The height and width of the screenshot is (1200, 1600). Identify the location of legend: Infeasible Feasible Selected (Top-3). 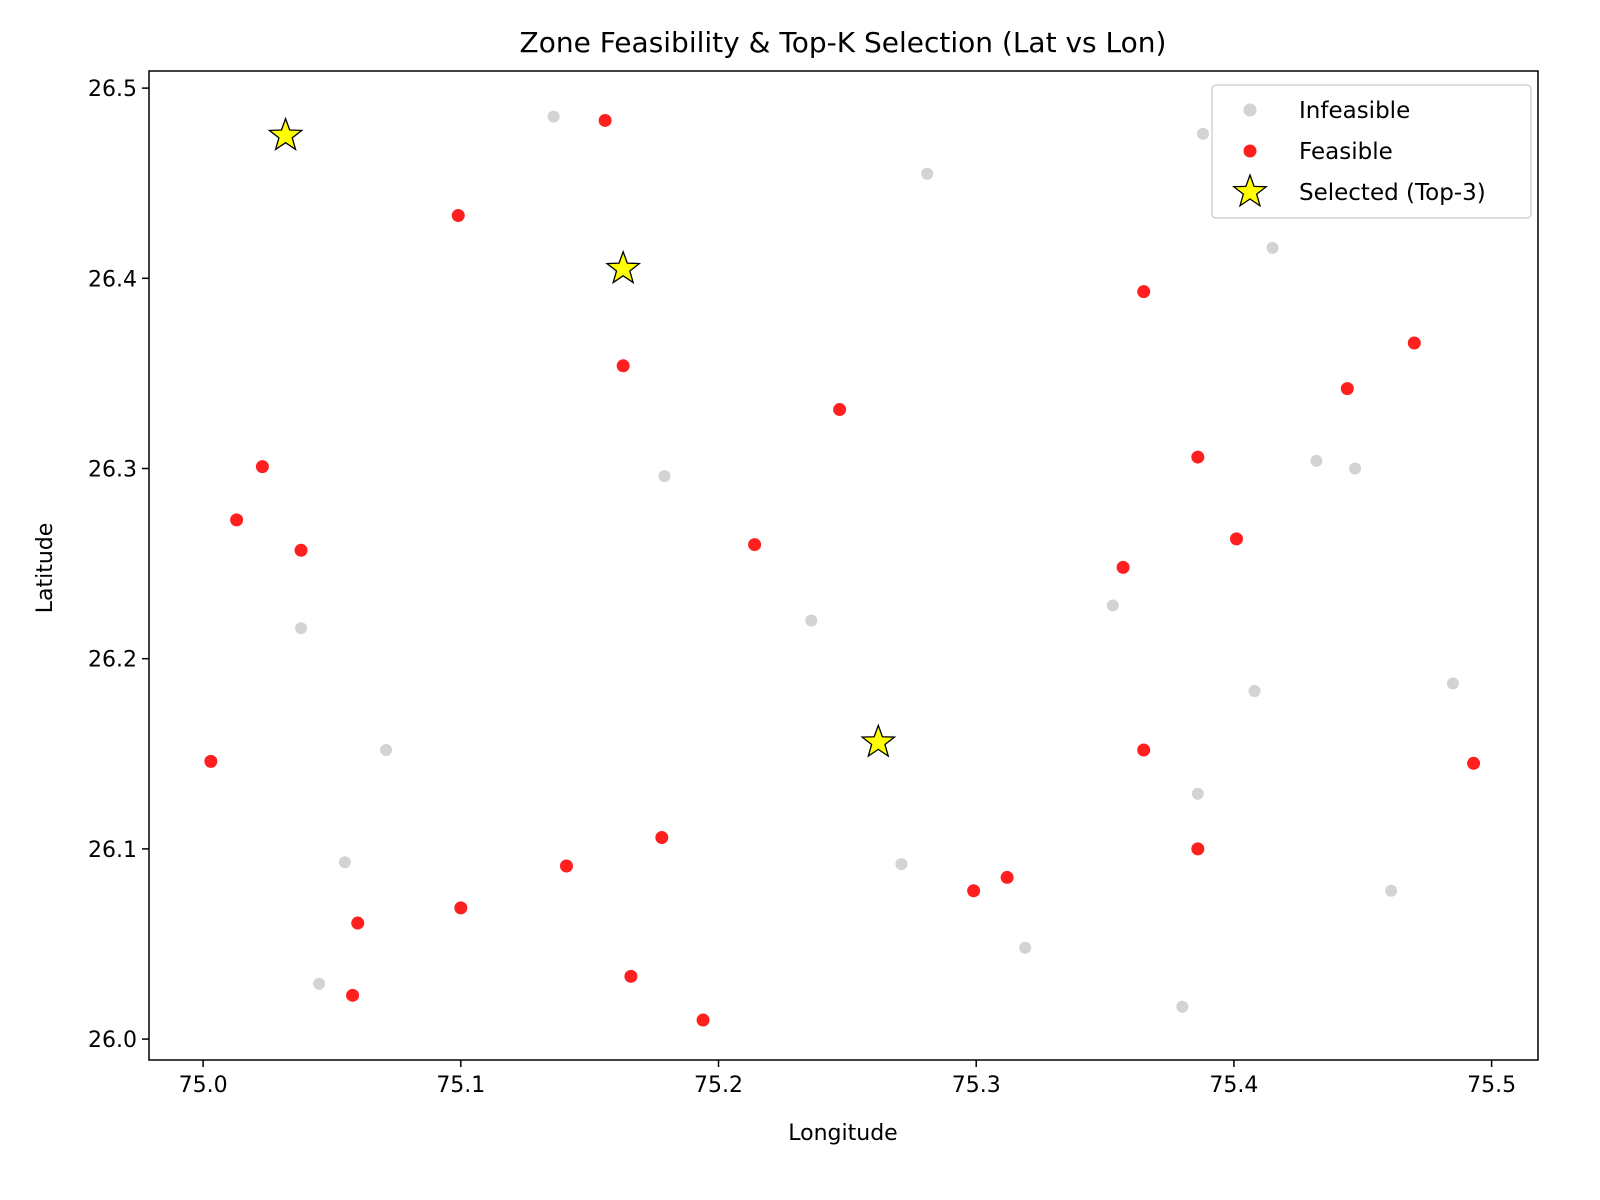
(1371, 151).